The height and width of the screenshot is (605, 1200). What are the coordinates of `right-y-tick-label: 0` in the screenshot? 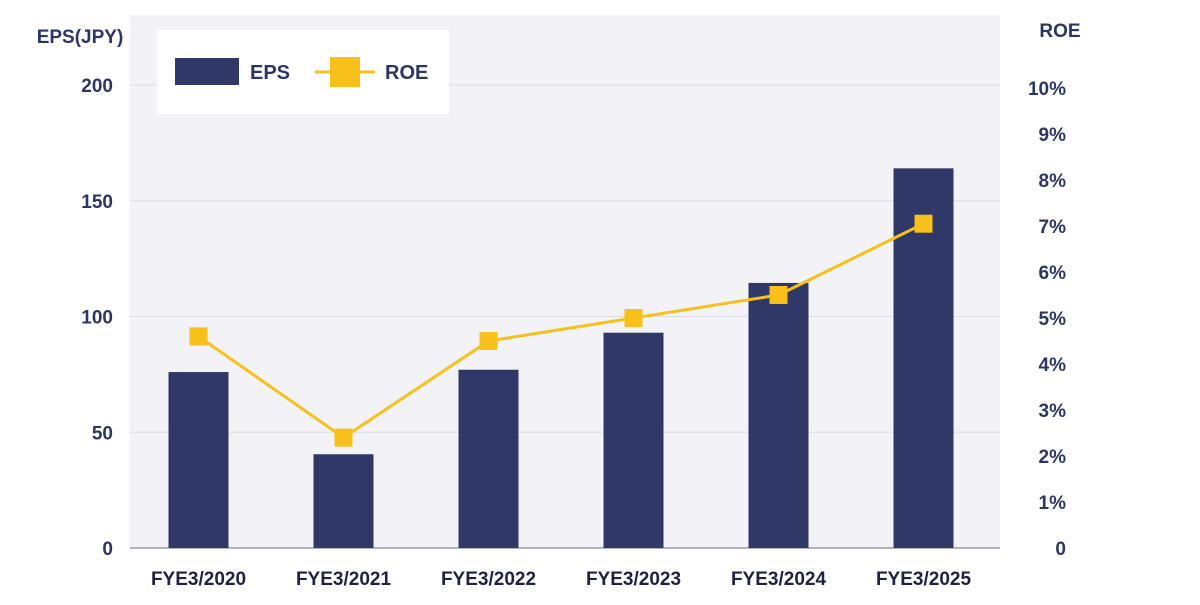 It's located at (1060, 549).